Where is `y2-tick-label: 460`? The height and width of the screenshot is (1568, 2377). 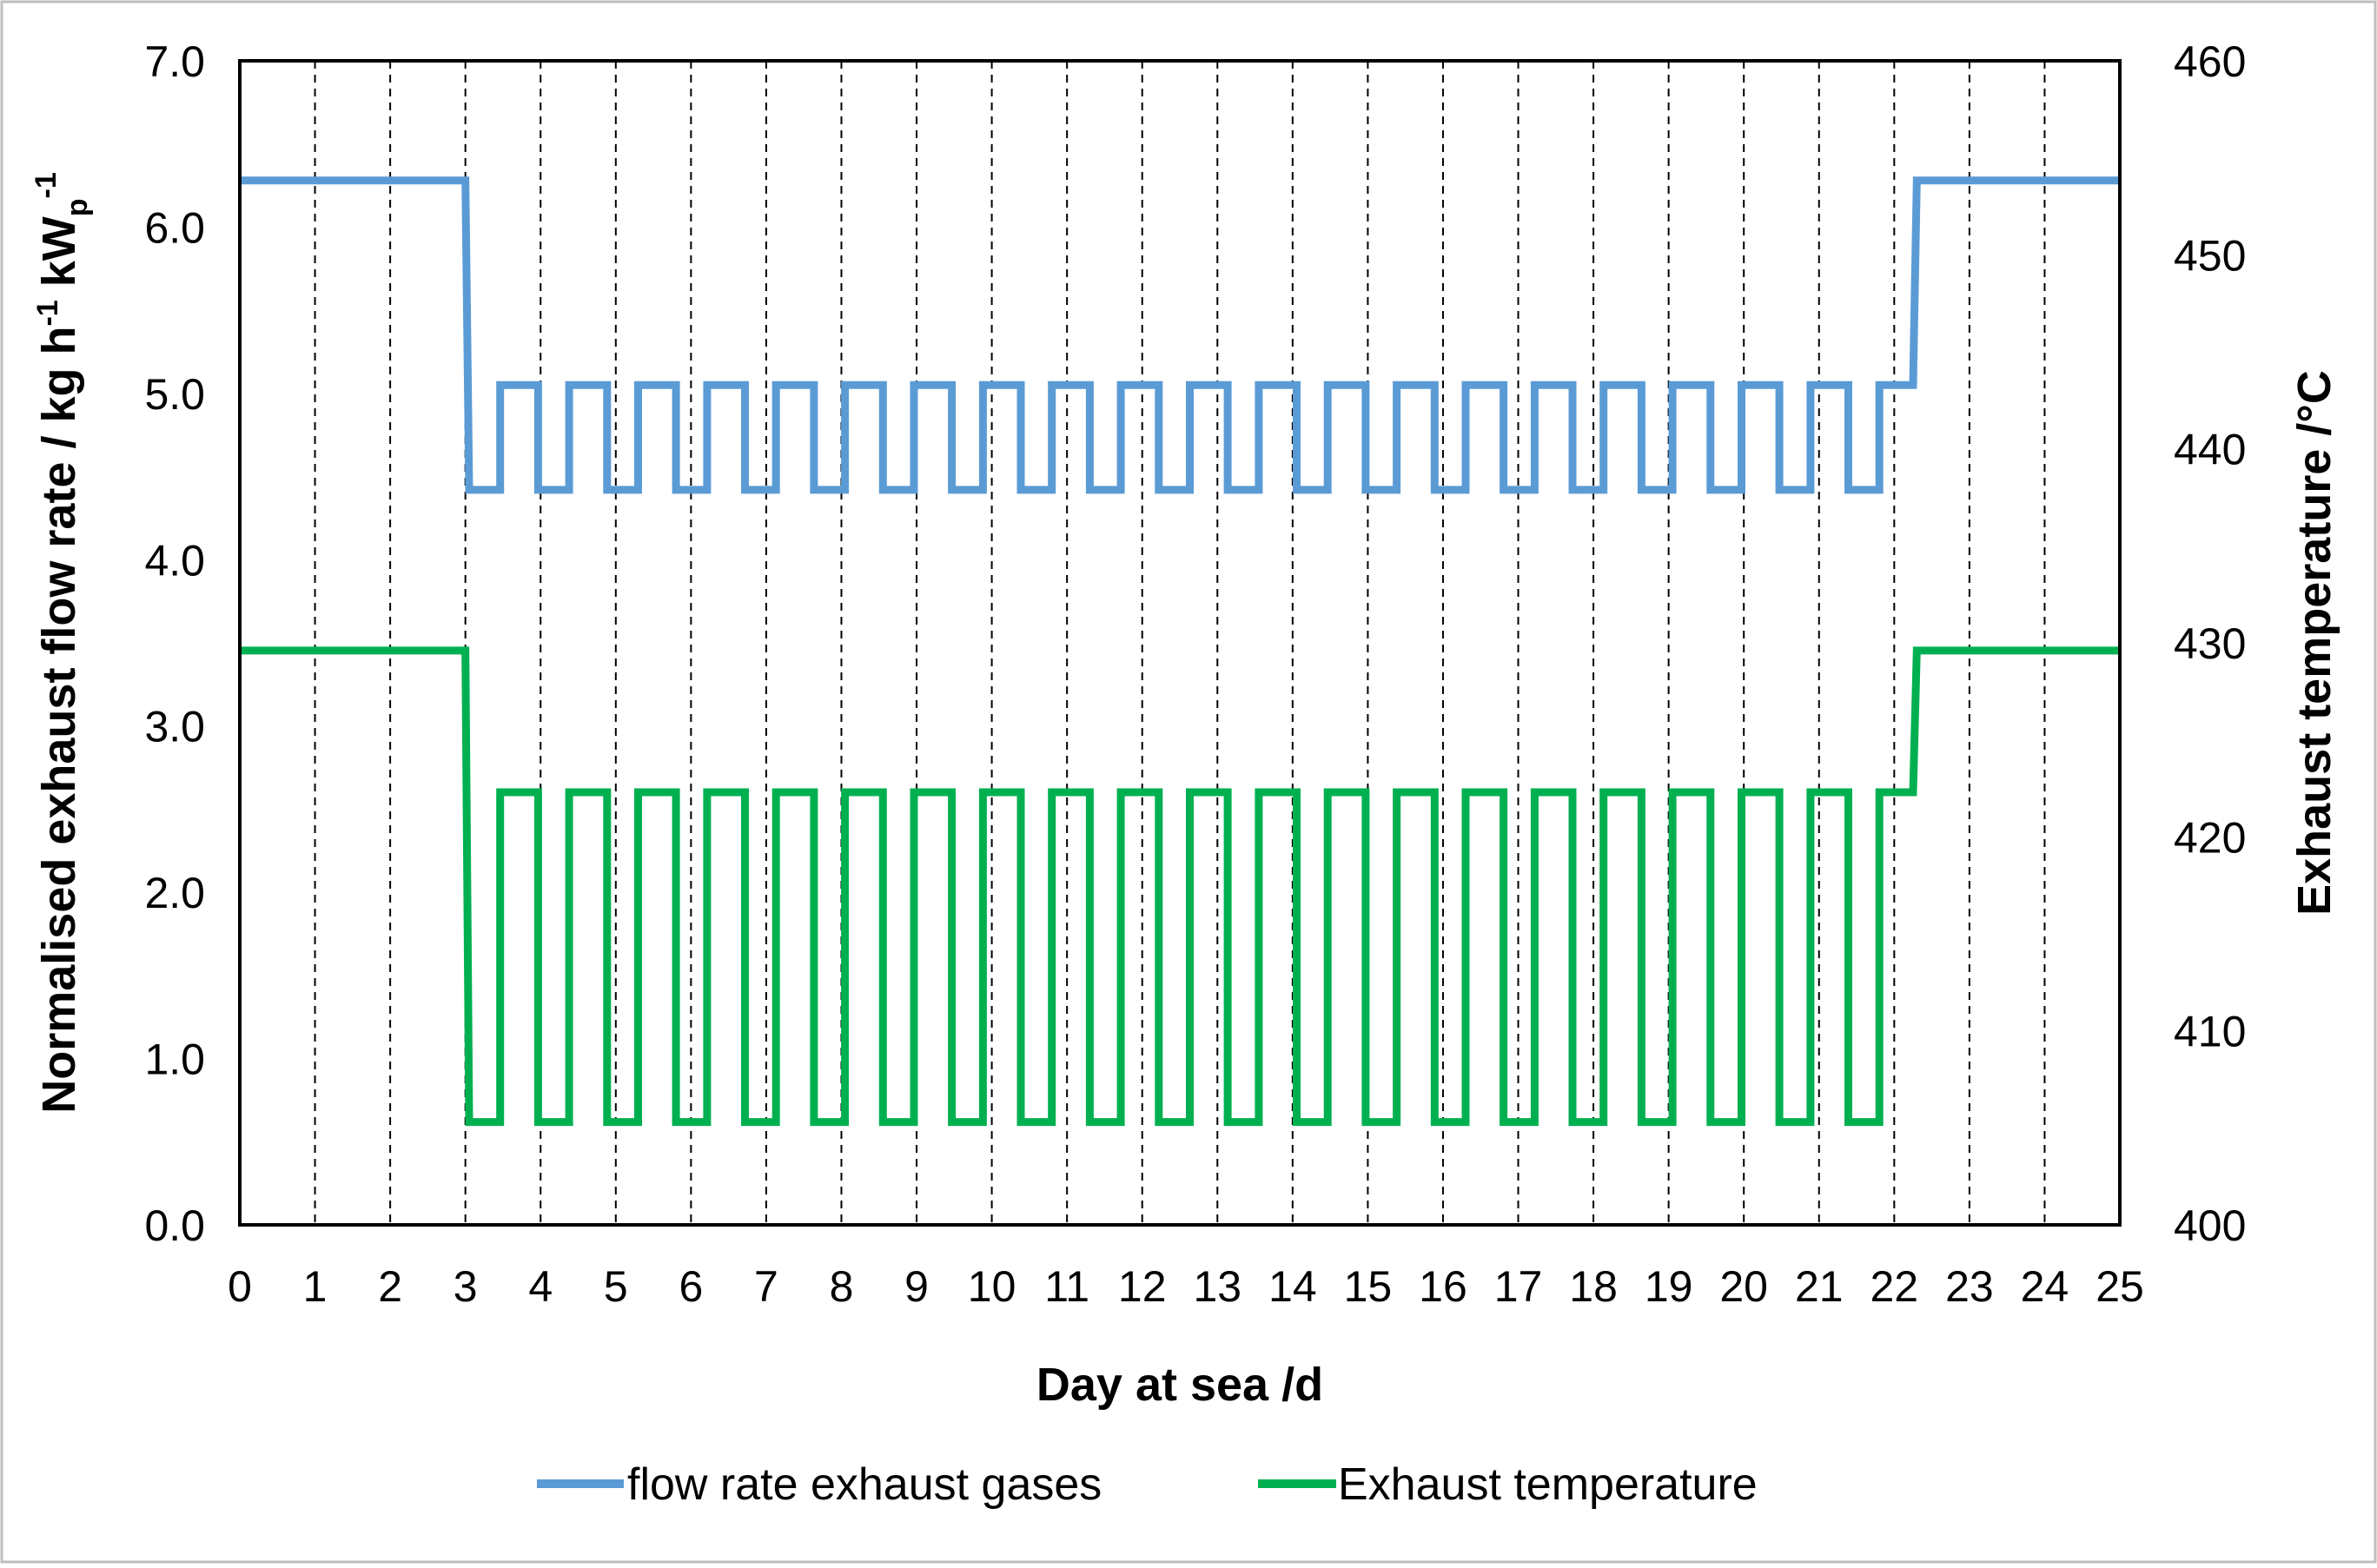 y2-tick-label: 460 is located at coordinates (2210, 61).